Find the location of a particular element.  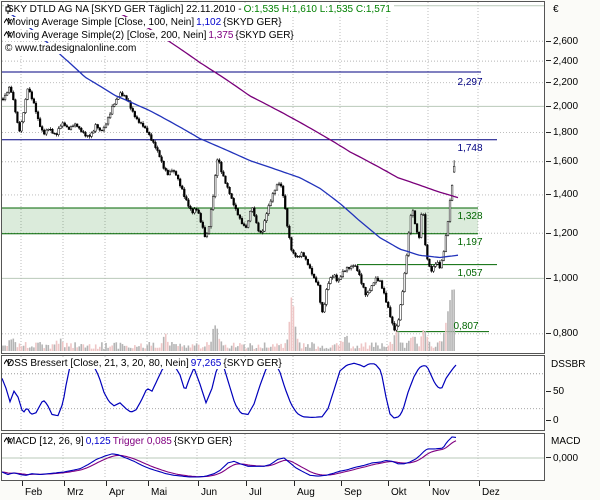

price-level-label: 0,807 is located at coordinates (465, 326).